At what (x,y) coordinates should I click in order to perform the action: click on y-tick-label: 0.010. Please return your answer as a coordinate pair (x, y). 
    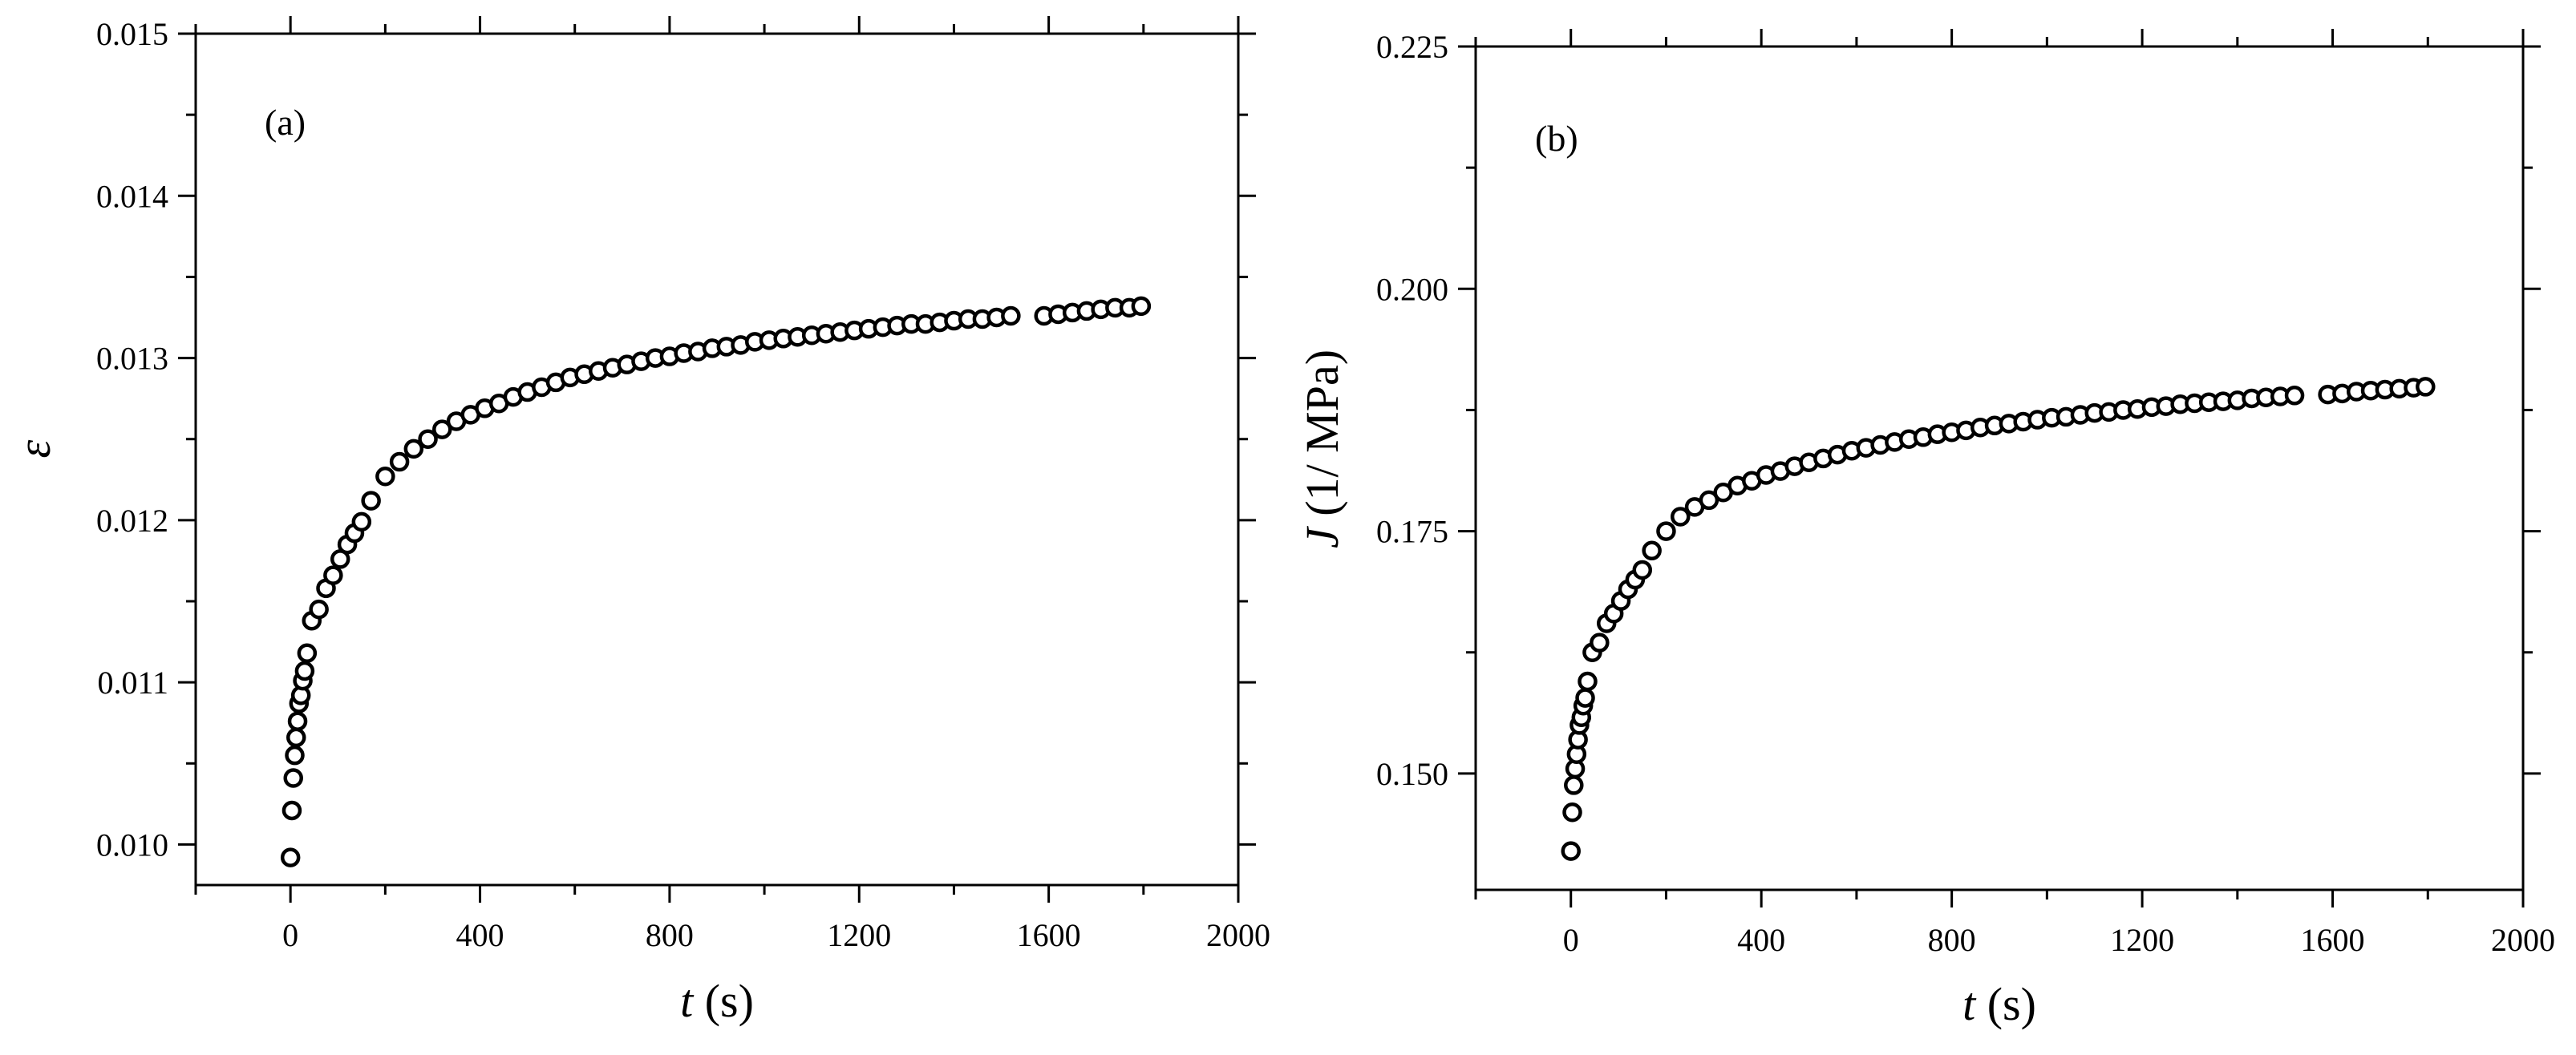
    Looking at the image, I should click on (132, 845).